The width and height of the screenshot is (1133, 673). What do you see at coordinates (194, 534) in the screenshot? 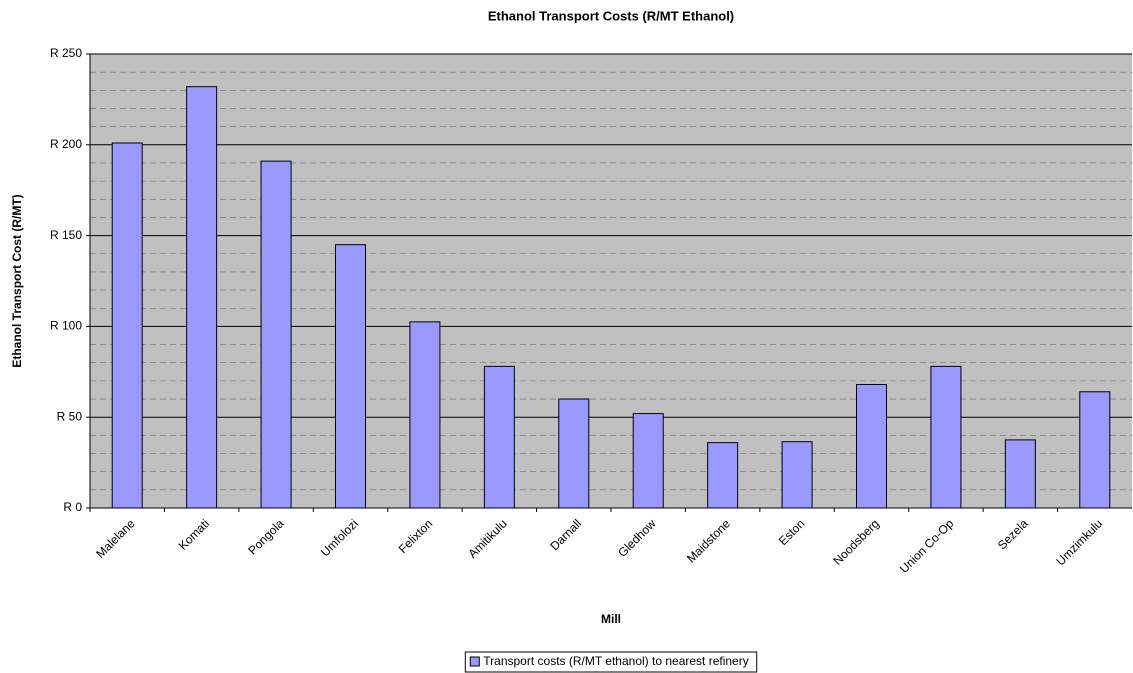
I see `x-tick-label: Komati` at bounding box center [194, 534].